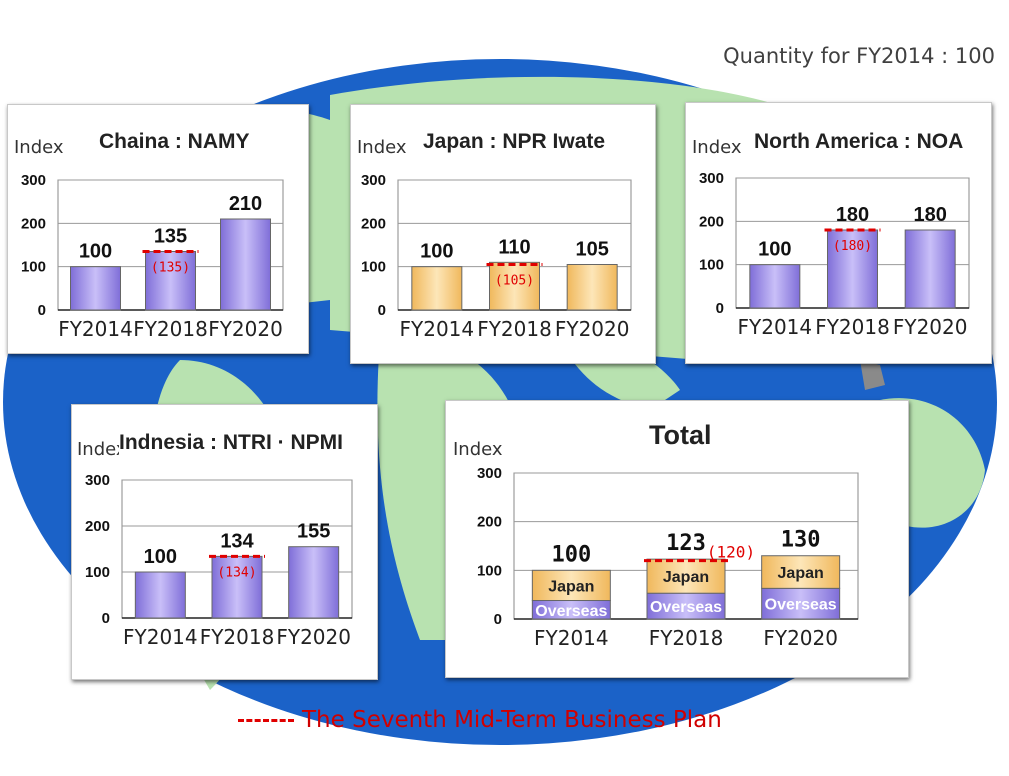  Describe the element at coordinates (170, 237) in the screenshot. I see `data-label: 135` at that location.